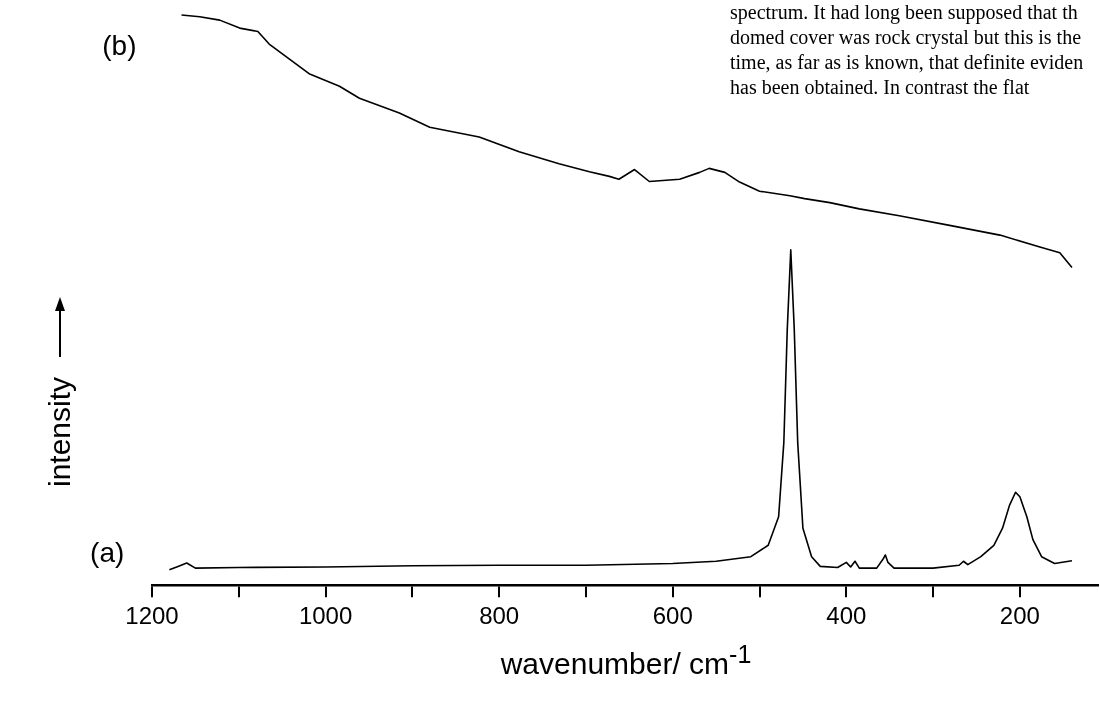 Image resolution: width=1100 pixels, height=711 pixels. Describe the element at coordinates (1019, 616) in the screenshot. I see `x-tick-label: 200` at that location.